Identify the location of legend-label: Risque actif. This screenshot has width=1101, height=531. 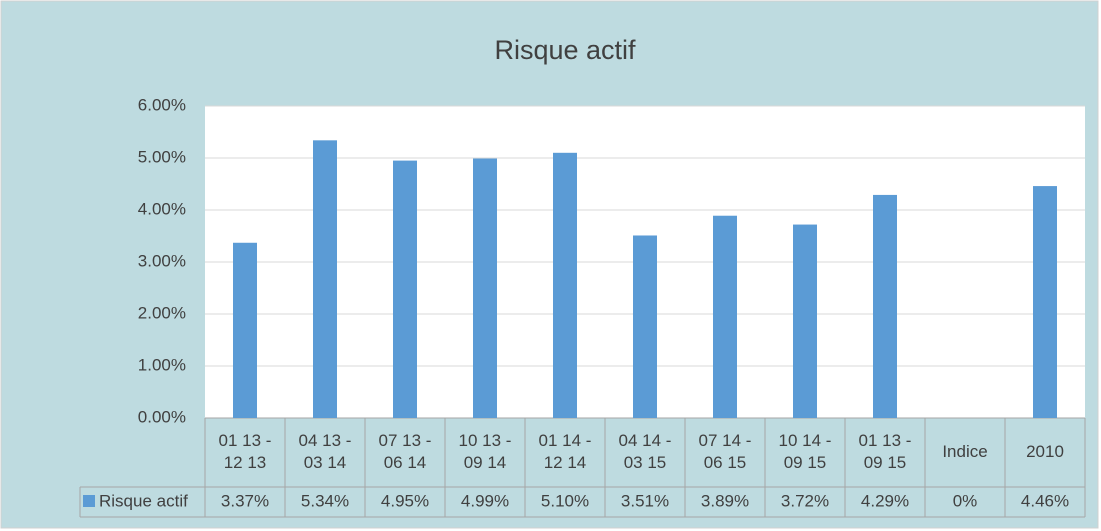
(143, 500).